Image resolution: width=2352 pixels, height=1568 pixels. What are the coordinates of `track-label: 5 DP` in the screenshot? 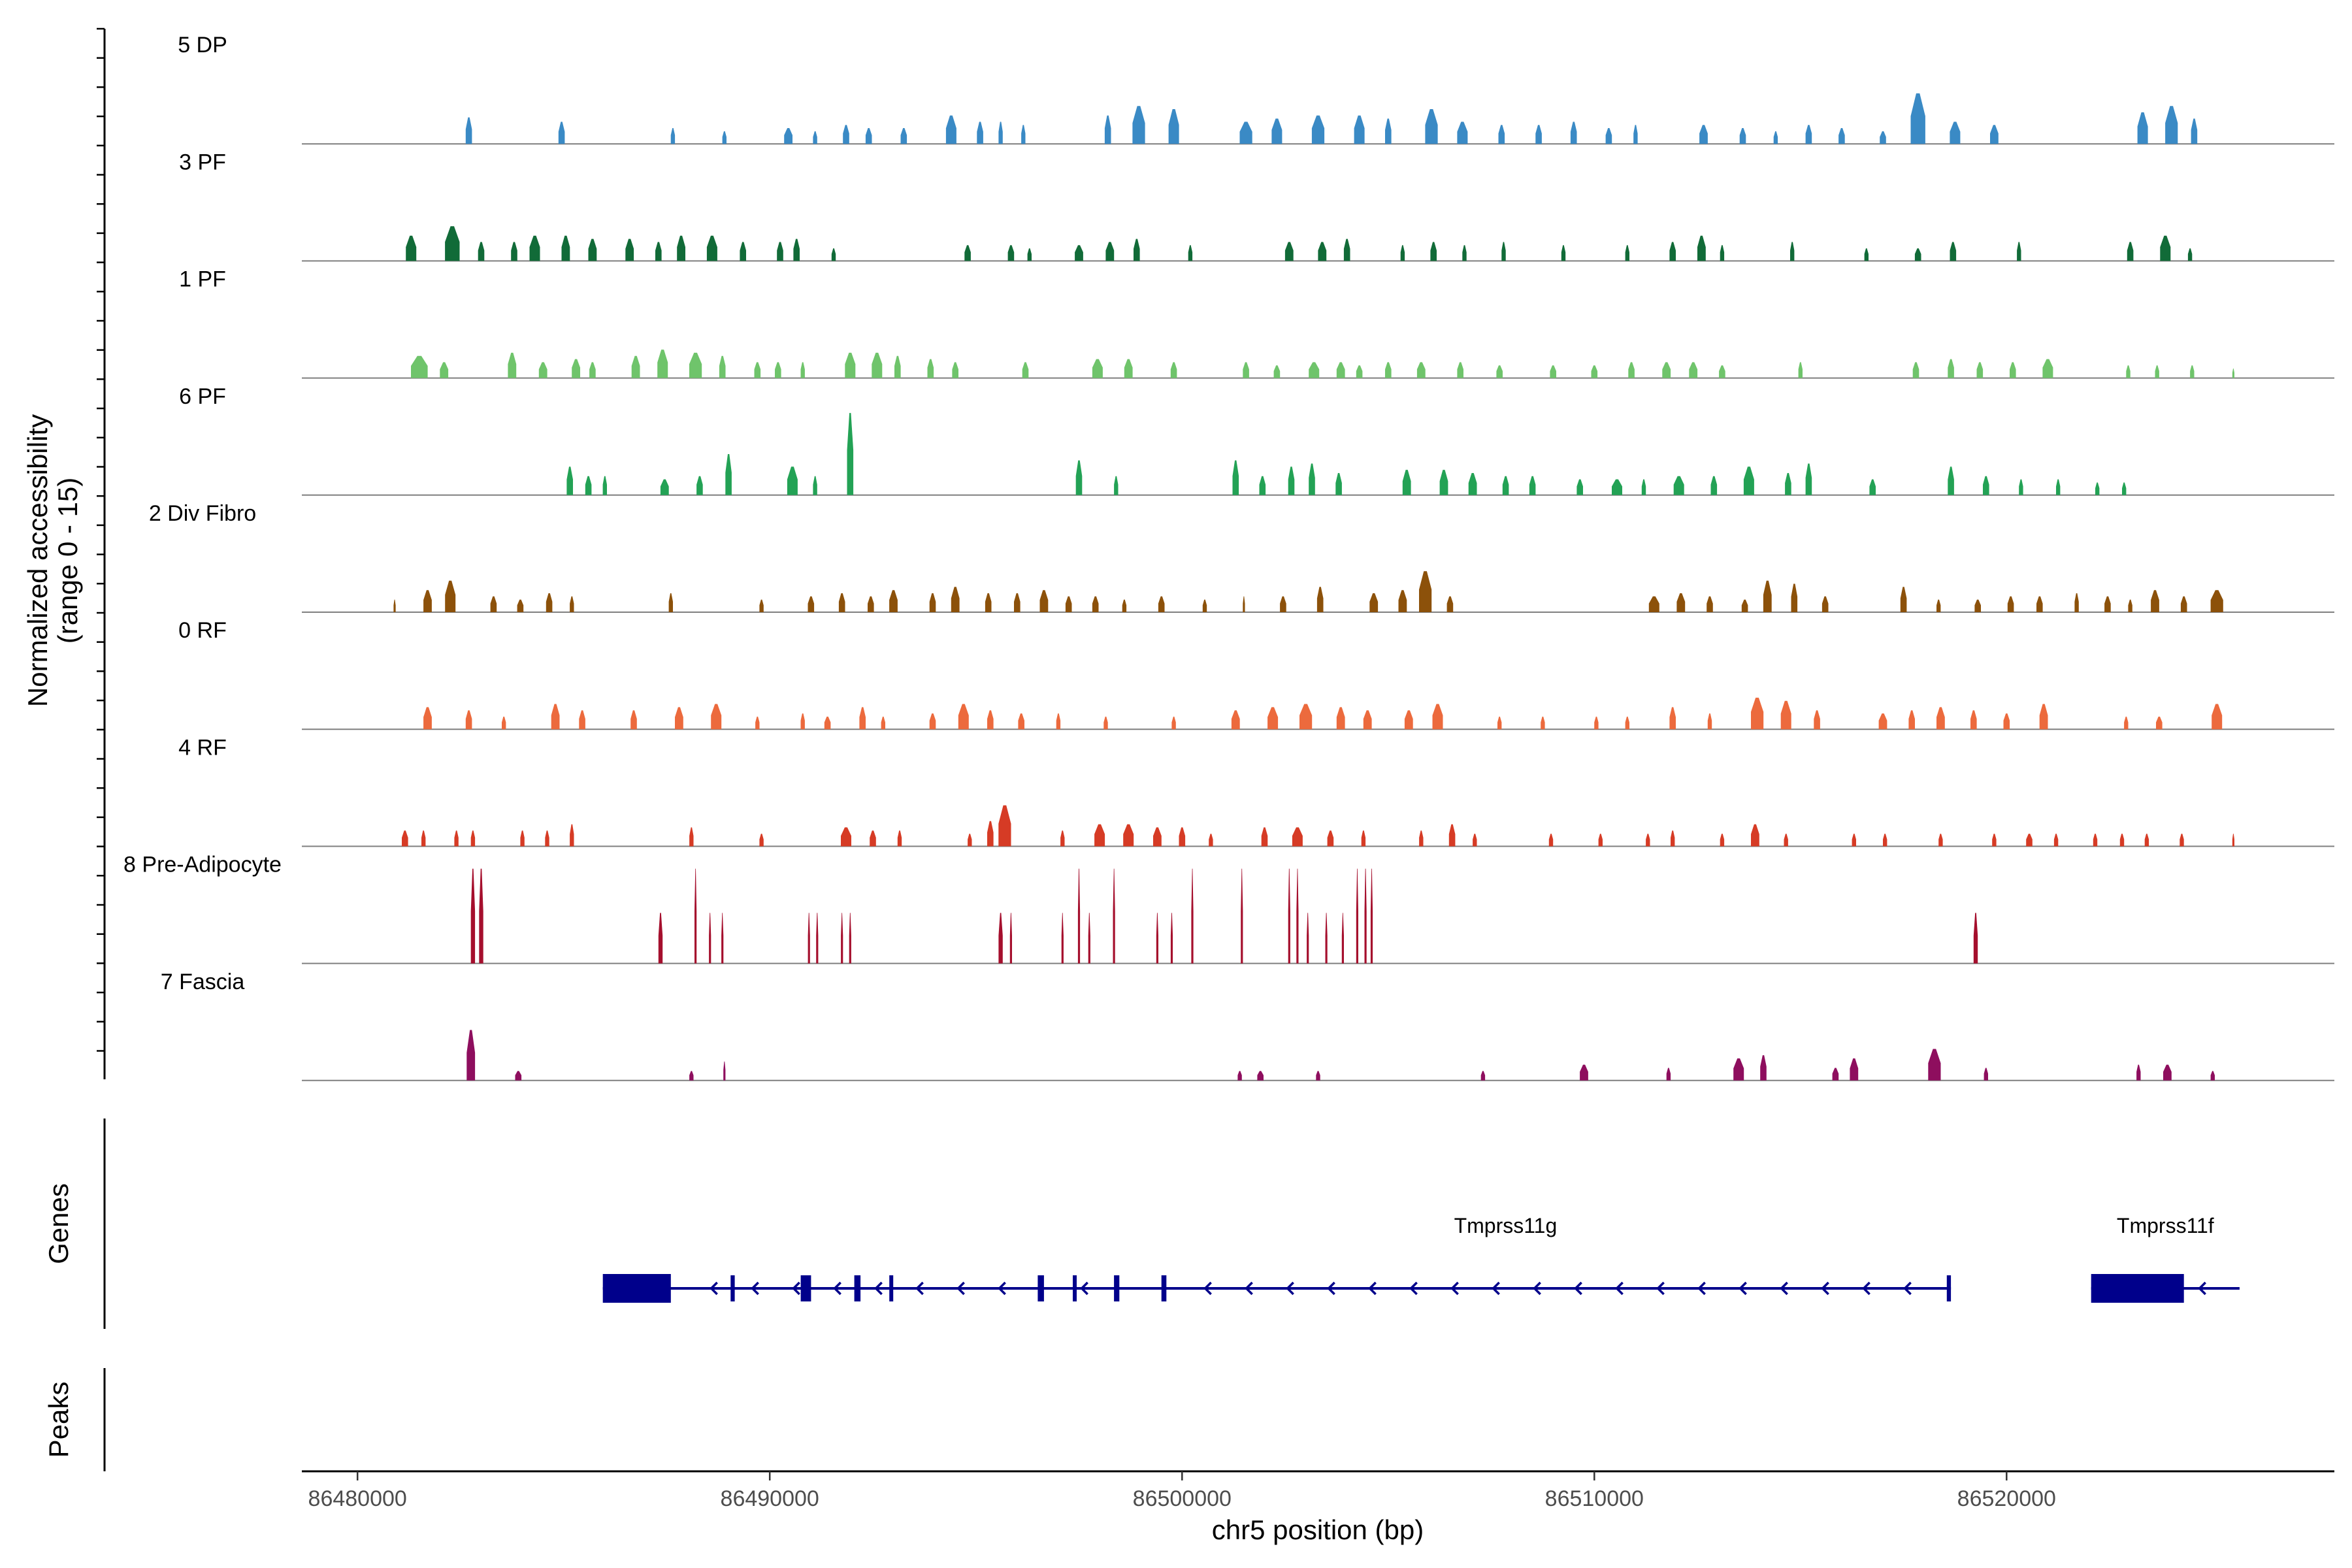 It's located at (202, 45).